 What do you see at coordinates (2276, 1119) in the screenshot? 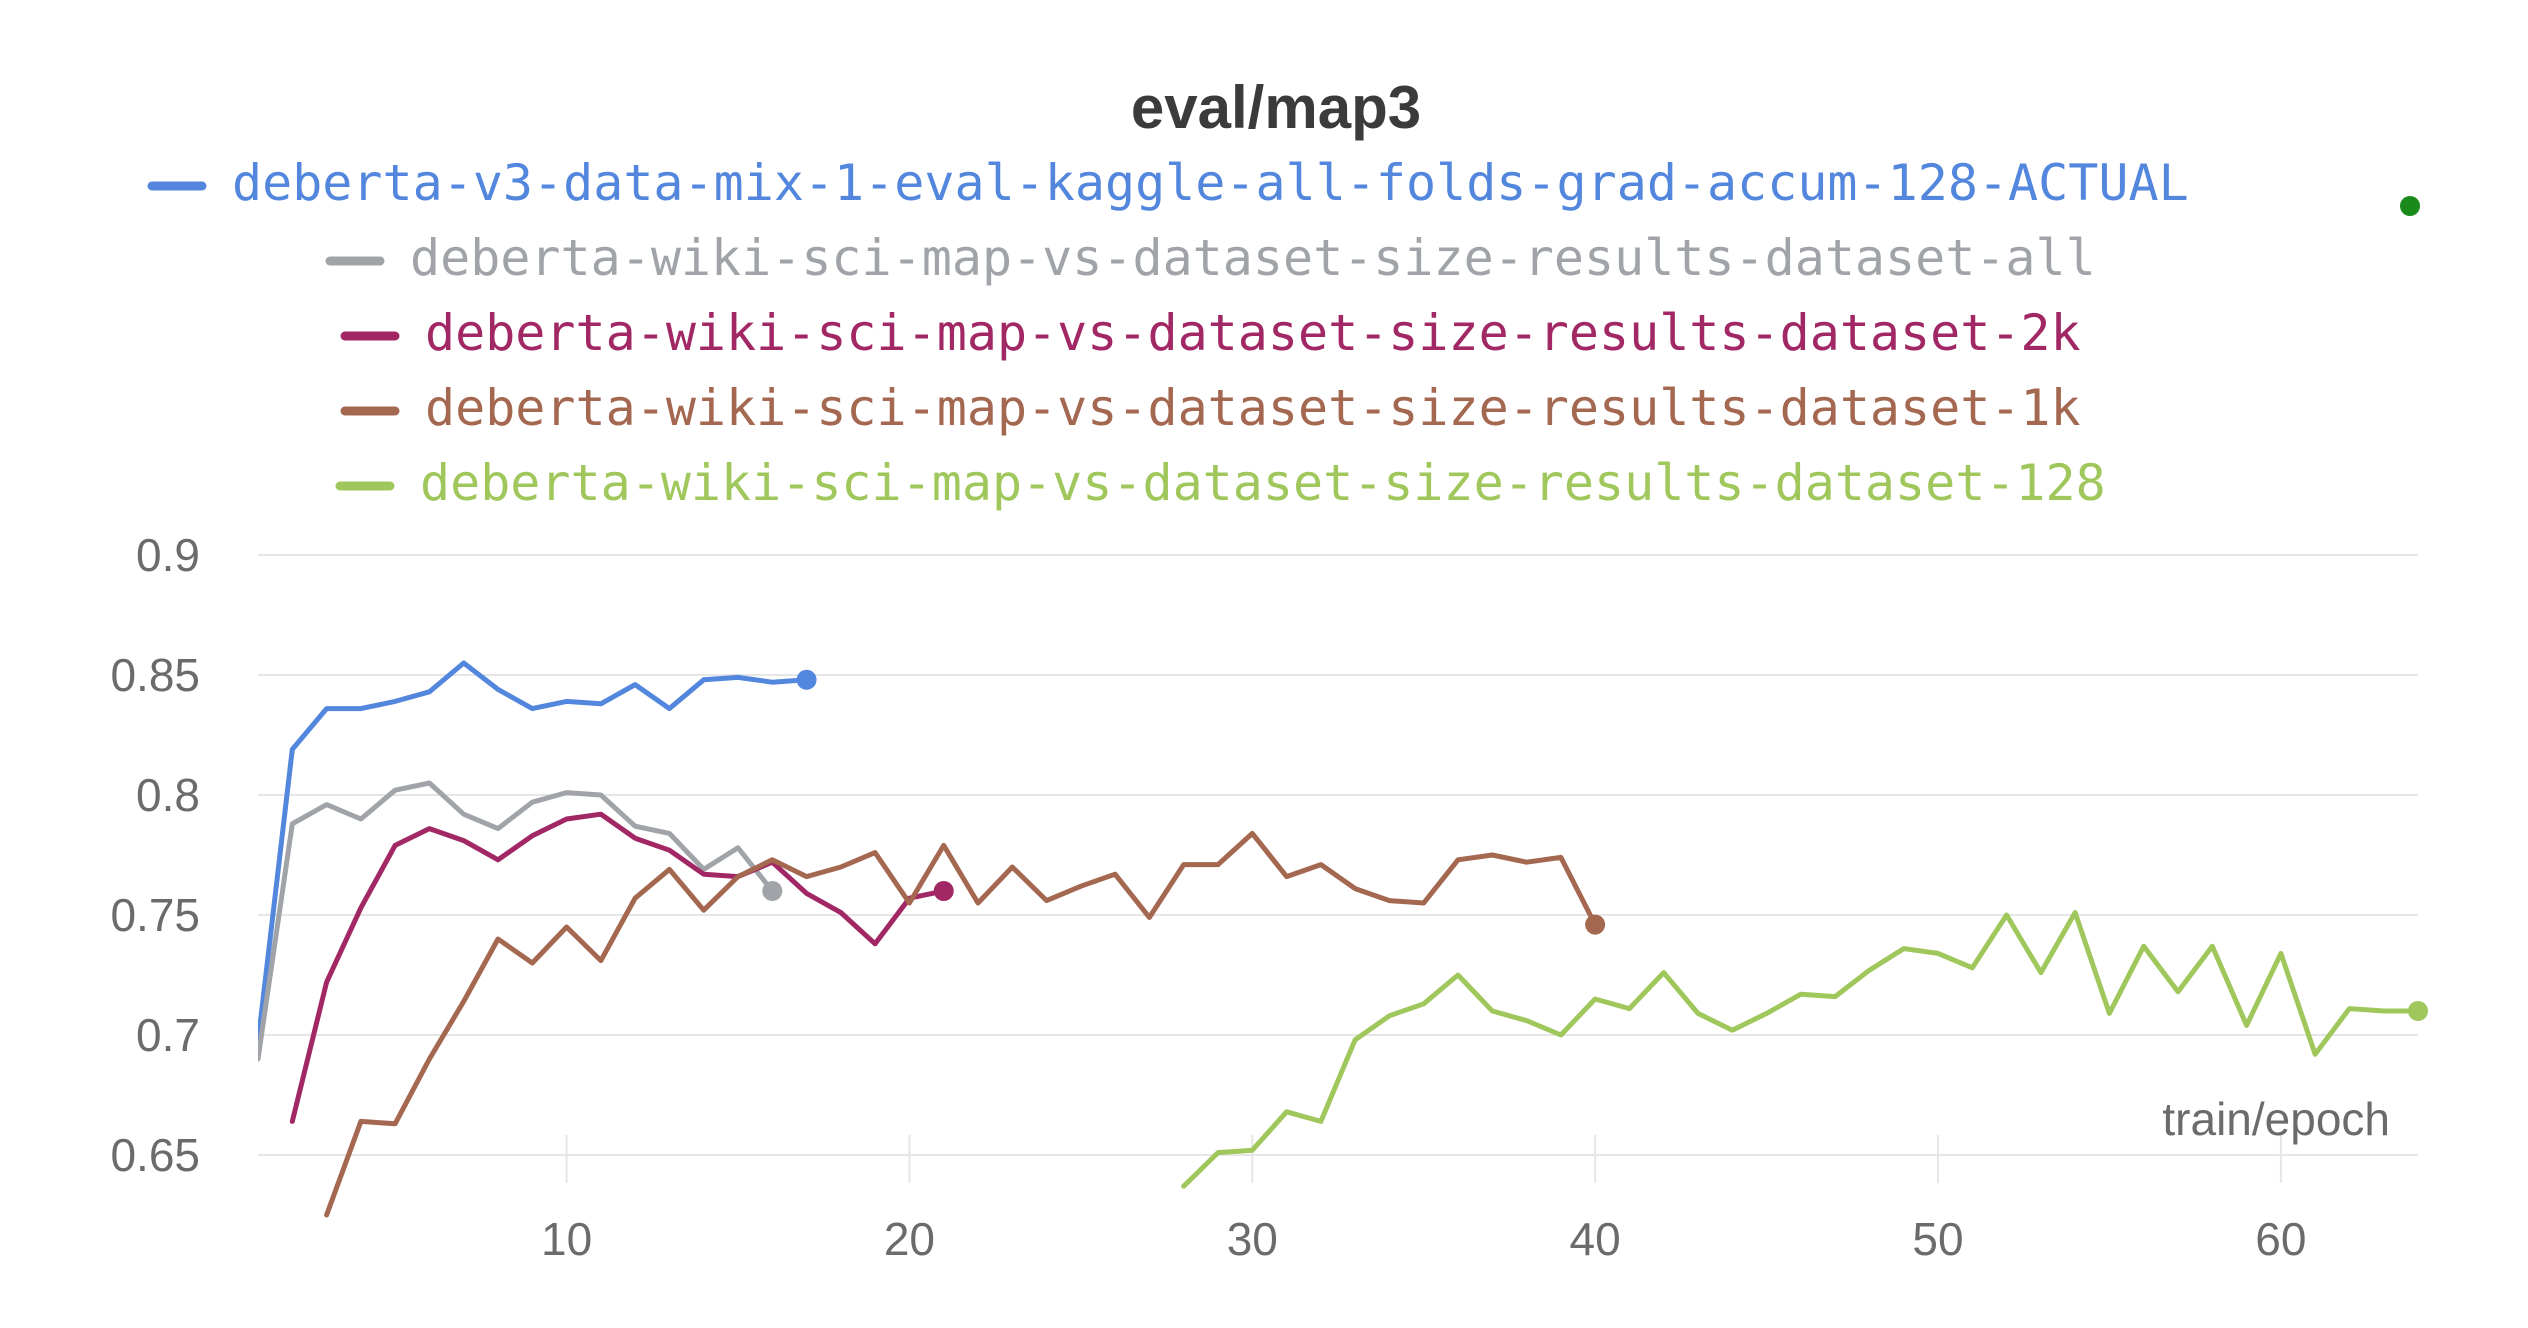
I see `x-axis-label: train/epoch` at bounding box center [2276, 1119].